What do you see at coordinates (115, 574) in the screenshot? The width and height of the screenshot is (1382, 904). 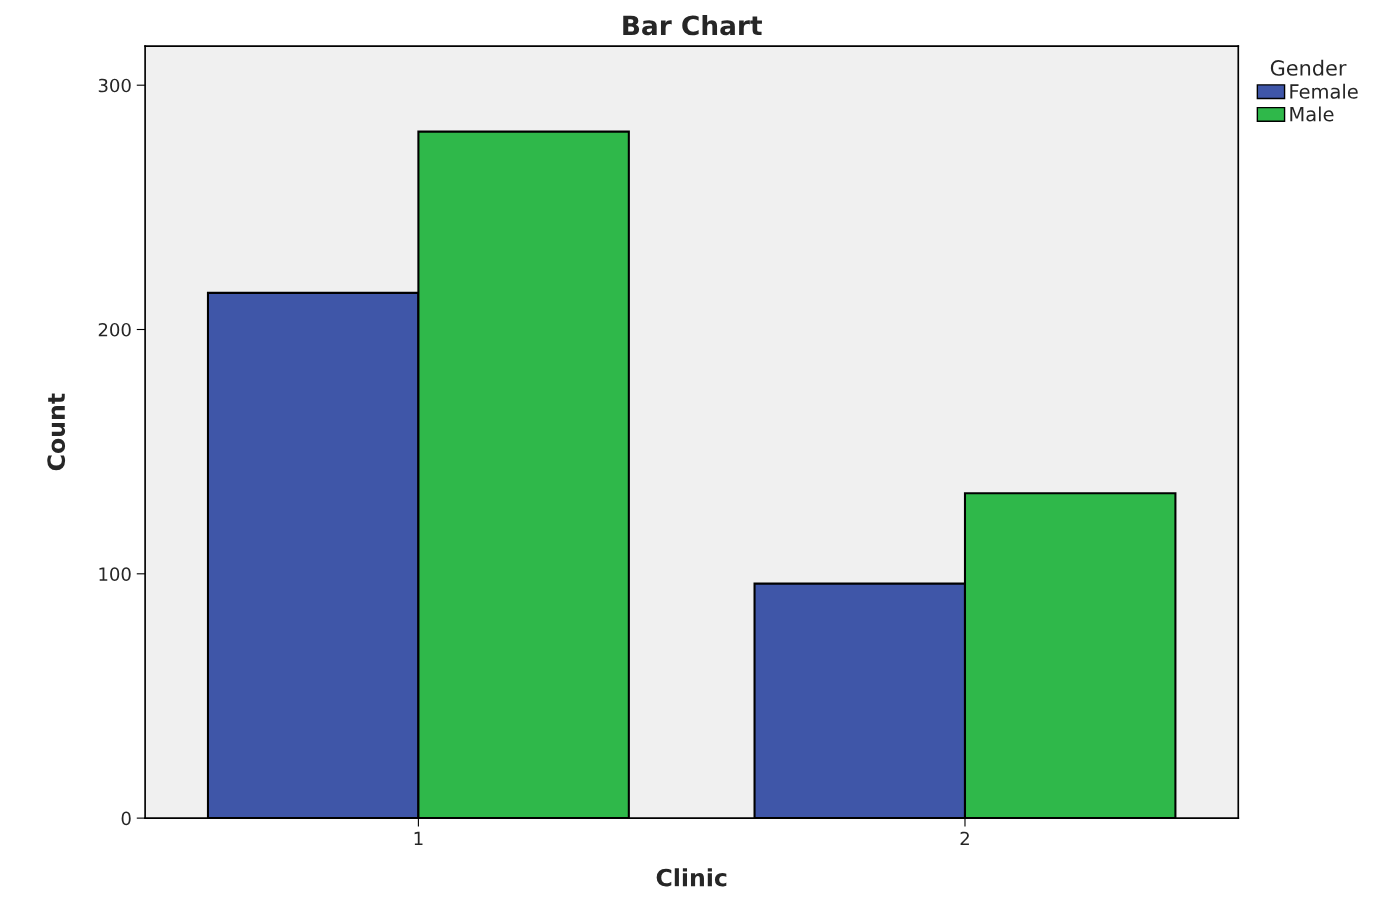 I see `y-tick-label: 100` at bounding box center [115, 574].